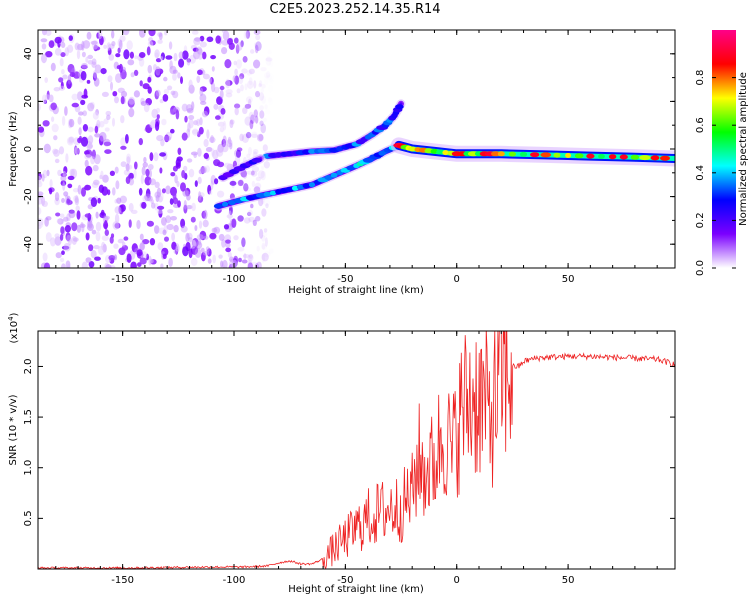 The width and height of the screenshot is (750, 600). What do you see at coordinates (155, 149) in the screenshot?
I see `spectrogram-noise-field` at bounding box center [155, 149].